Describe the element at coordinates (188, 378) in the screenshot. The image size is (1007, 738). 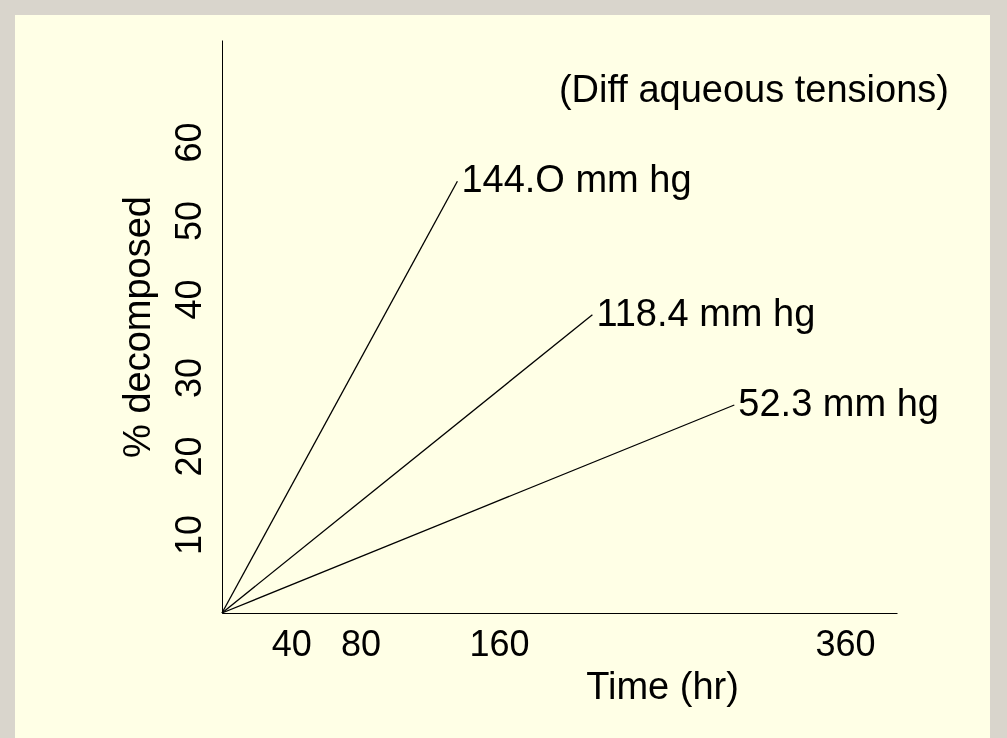
I see `y-tick-label: 30` at that location.